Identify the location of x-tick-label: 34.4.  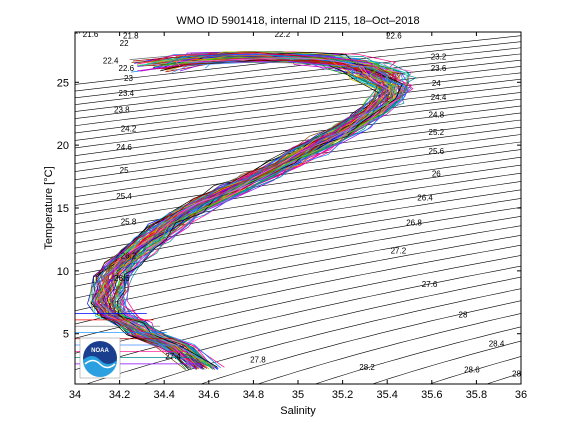
(163, 395).